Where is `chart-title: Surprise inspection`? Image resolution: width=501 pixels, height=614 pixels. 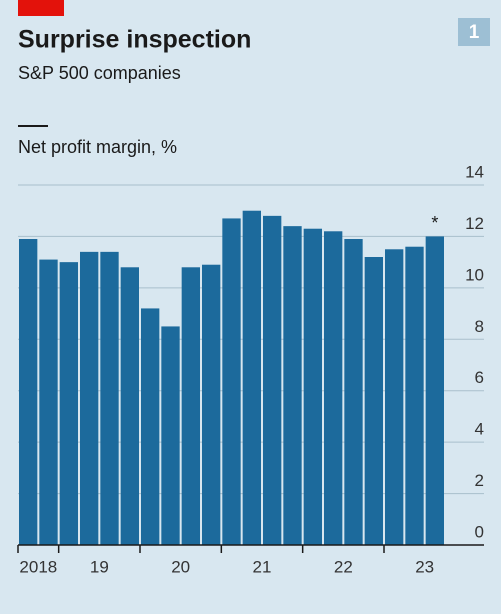
chart-title: Surprise inspection is located at coordinates (134, 40).